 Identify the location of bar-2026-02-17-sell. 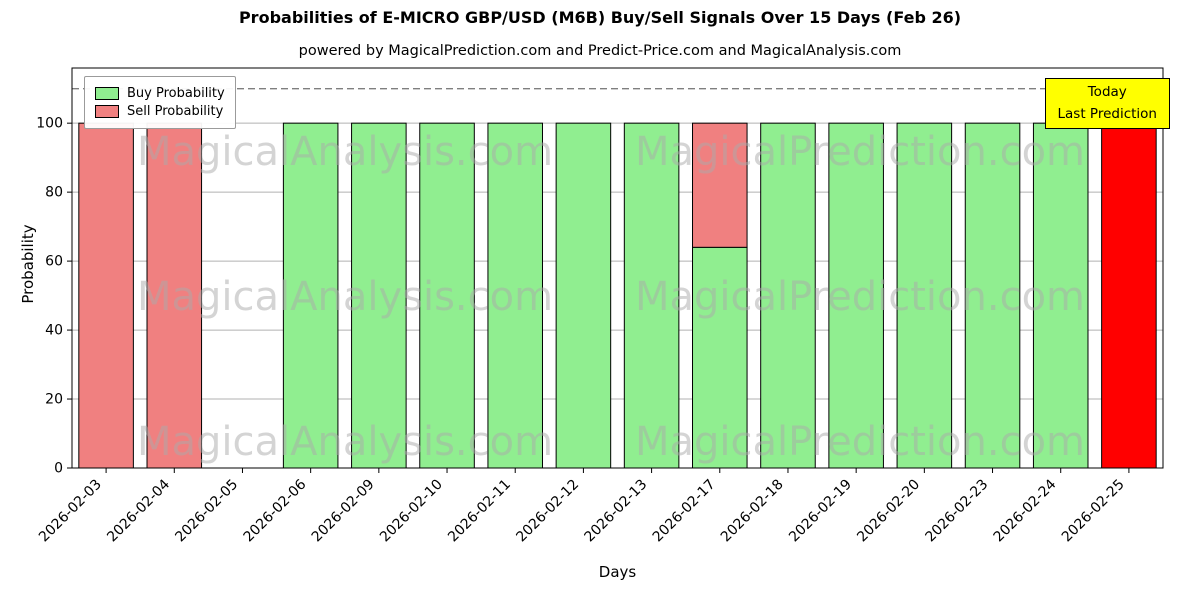
(720, 185).